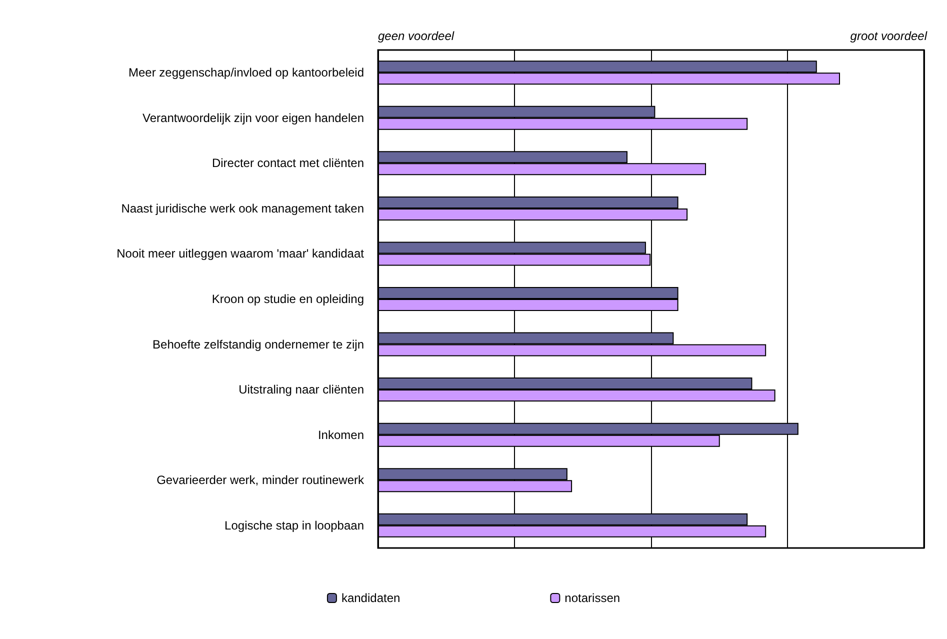 Image resolution: width=947 pixels, height=639 pixels. Describe the element at coordinates (294, 525) in the screenshot. I see `y-tick-label: Logische stap in loopbaan` at that location.